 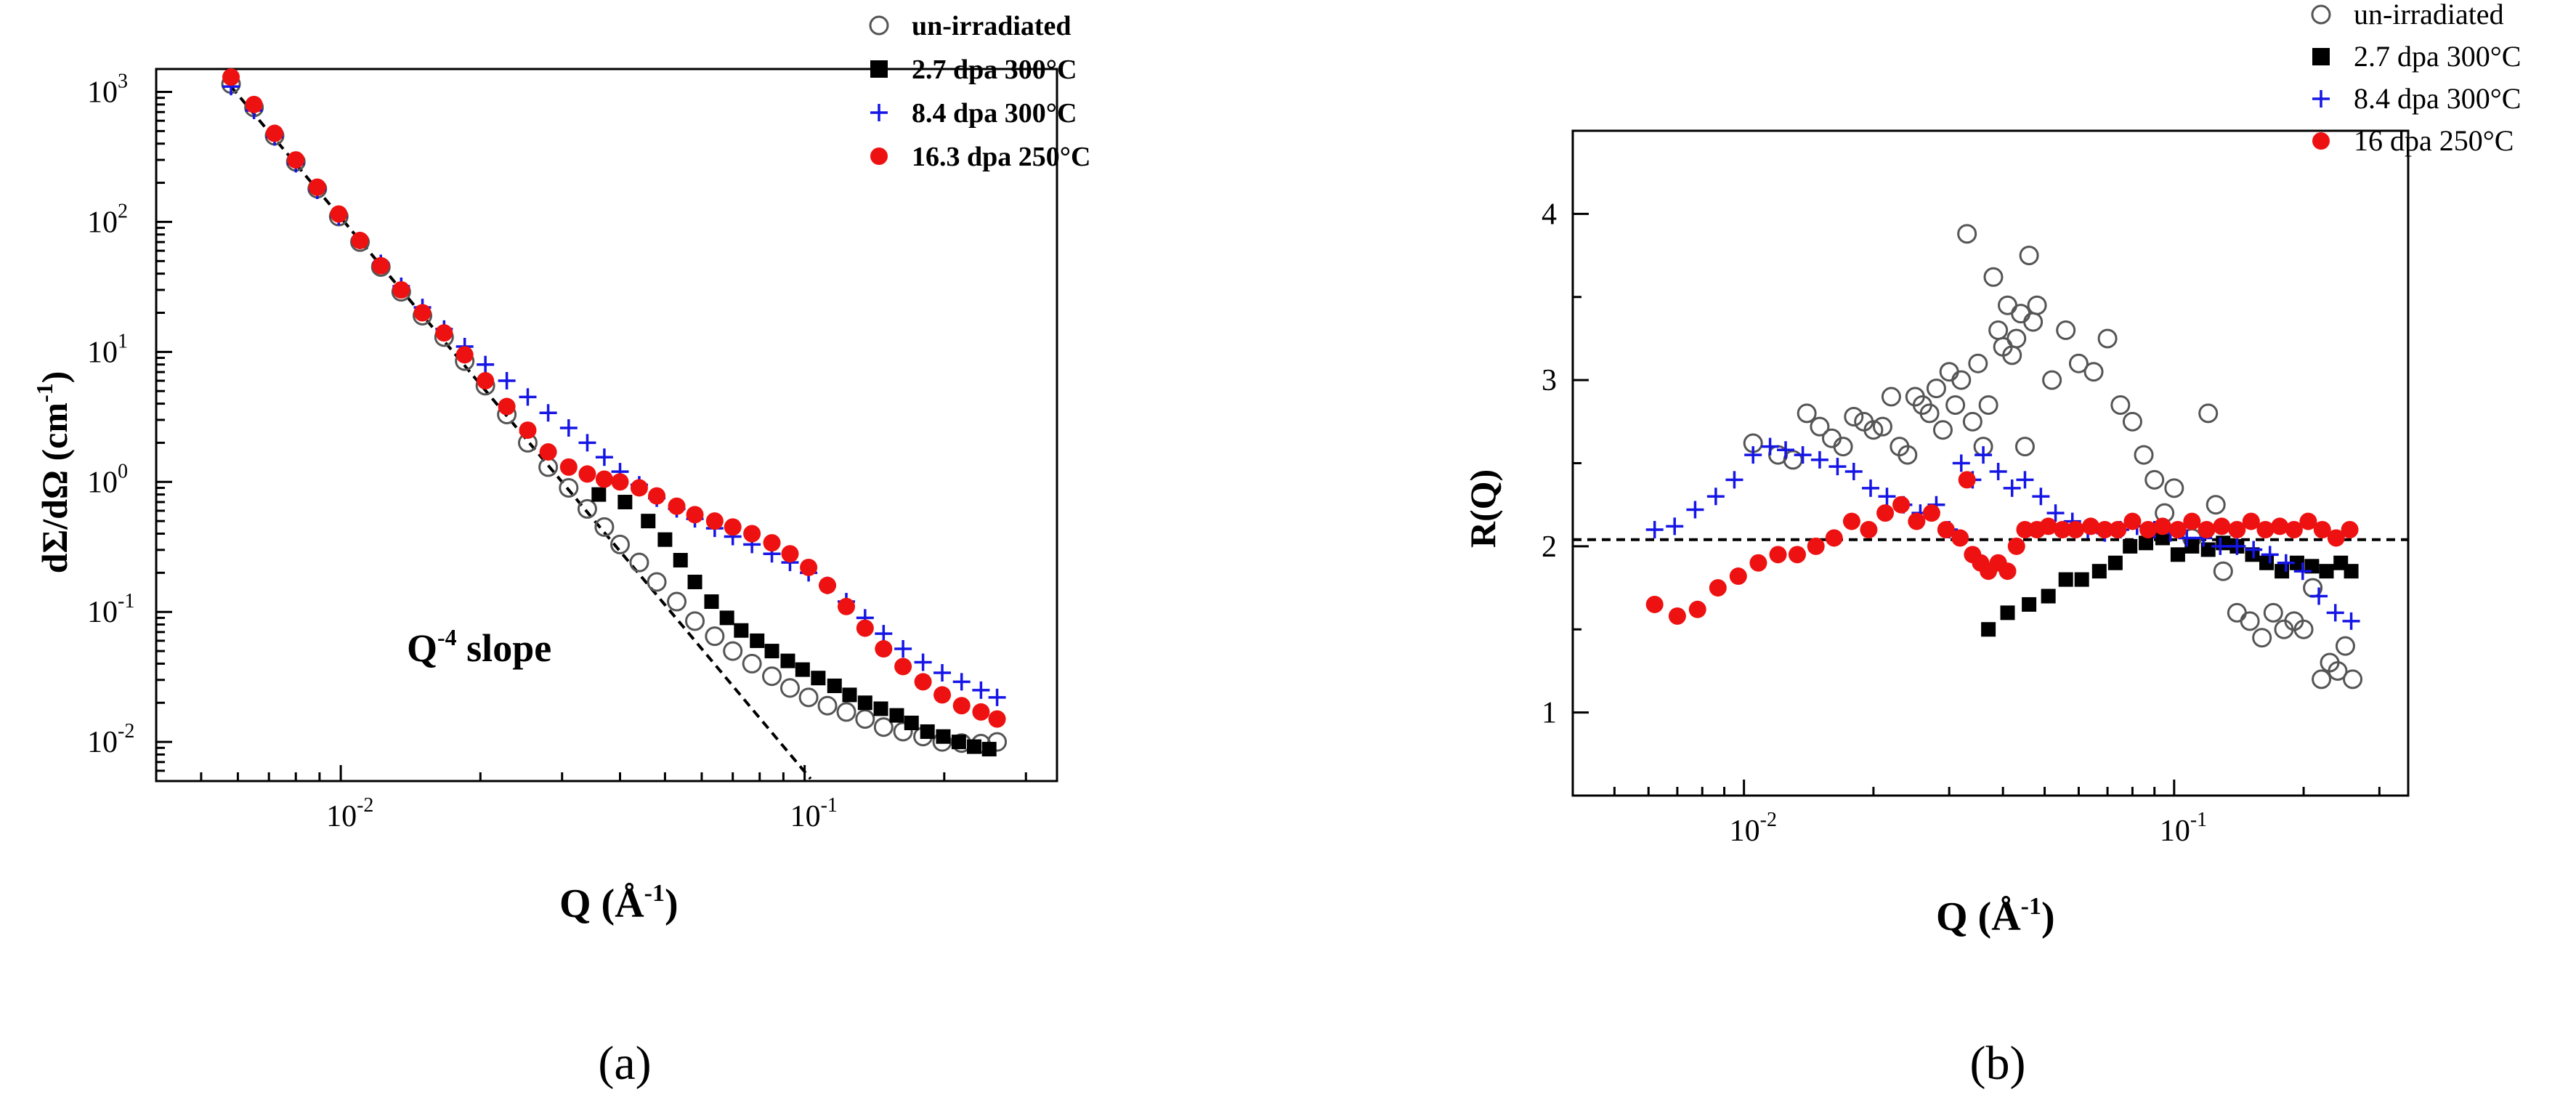 What do you see at coordinates (2321, 15) in the screenshot?
I see `legend-marker-un-irradiated` at bounding box center [2321, 15].